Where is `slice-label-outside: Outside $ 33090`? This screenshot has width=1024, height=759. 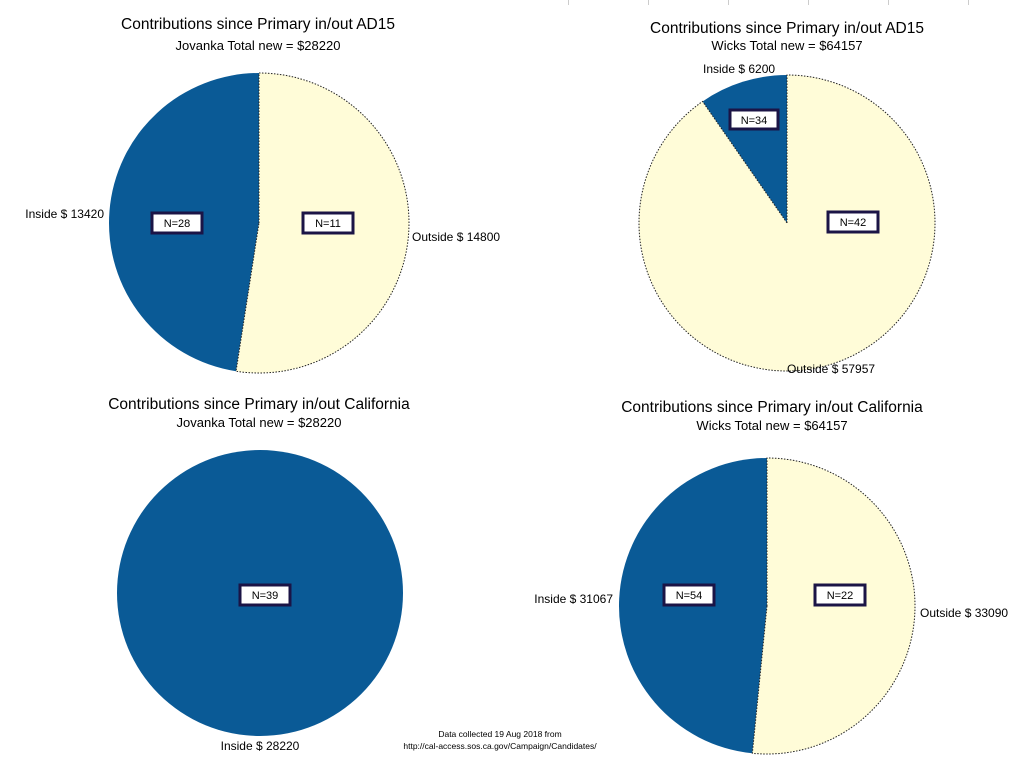
slice-label-outside: Outside $ 33090 is located at coordinates (964, 613).